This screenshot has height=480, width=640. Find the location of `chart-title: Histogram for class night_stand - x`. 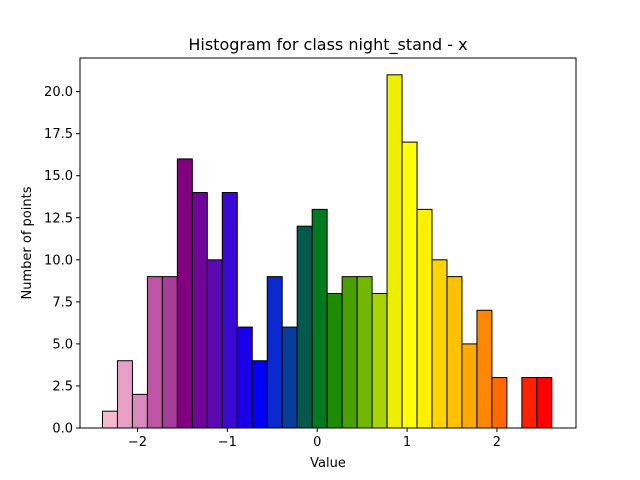

chart-title: Histogram for class night_stand - x is located at coordinates (327, 45).